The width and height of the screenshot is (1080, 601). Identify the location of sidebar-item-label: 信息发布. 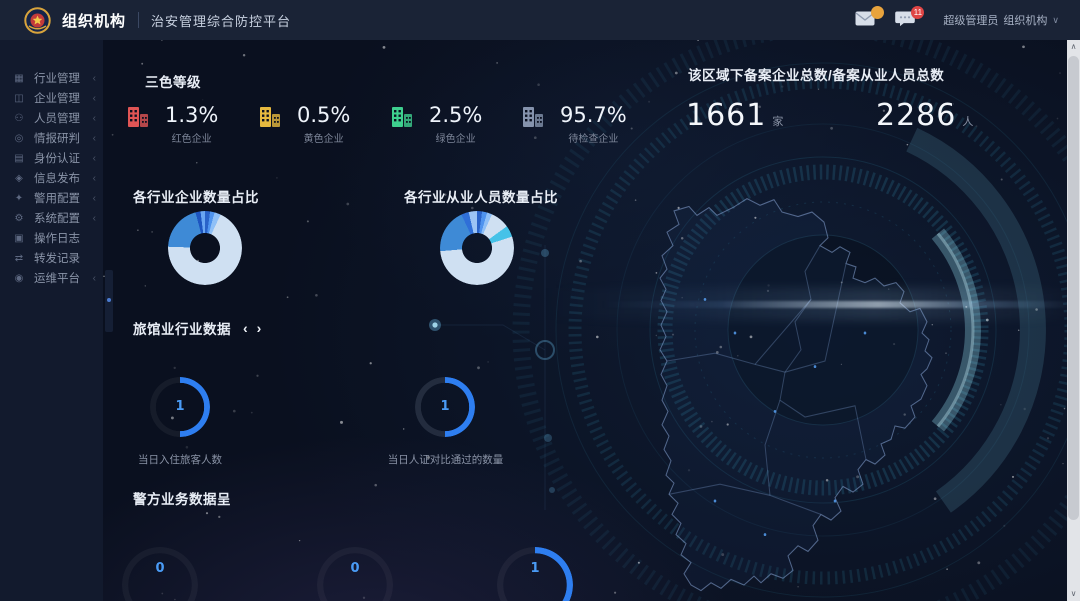
(57, 179).